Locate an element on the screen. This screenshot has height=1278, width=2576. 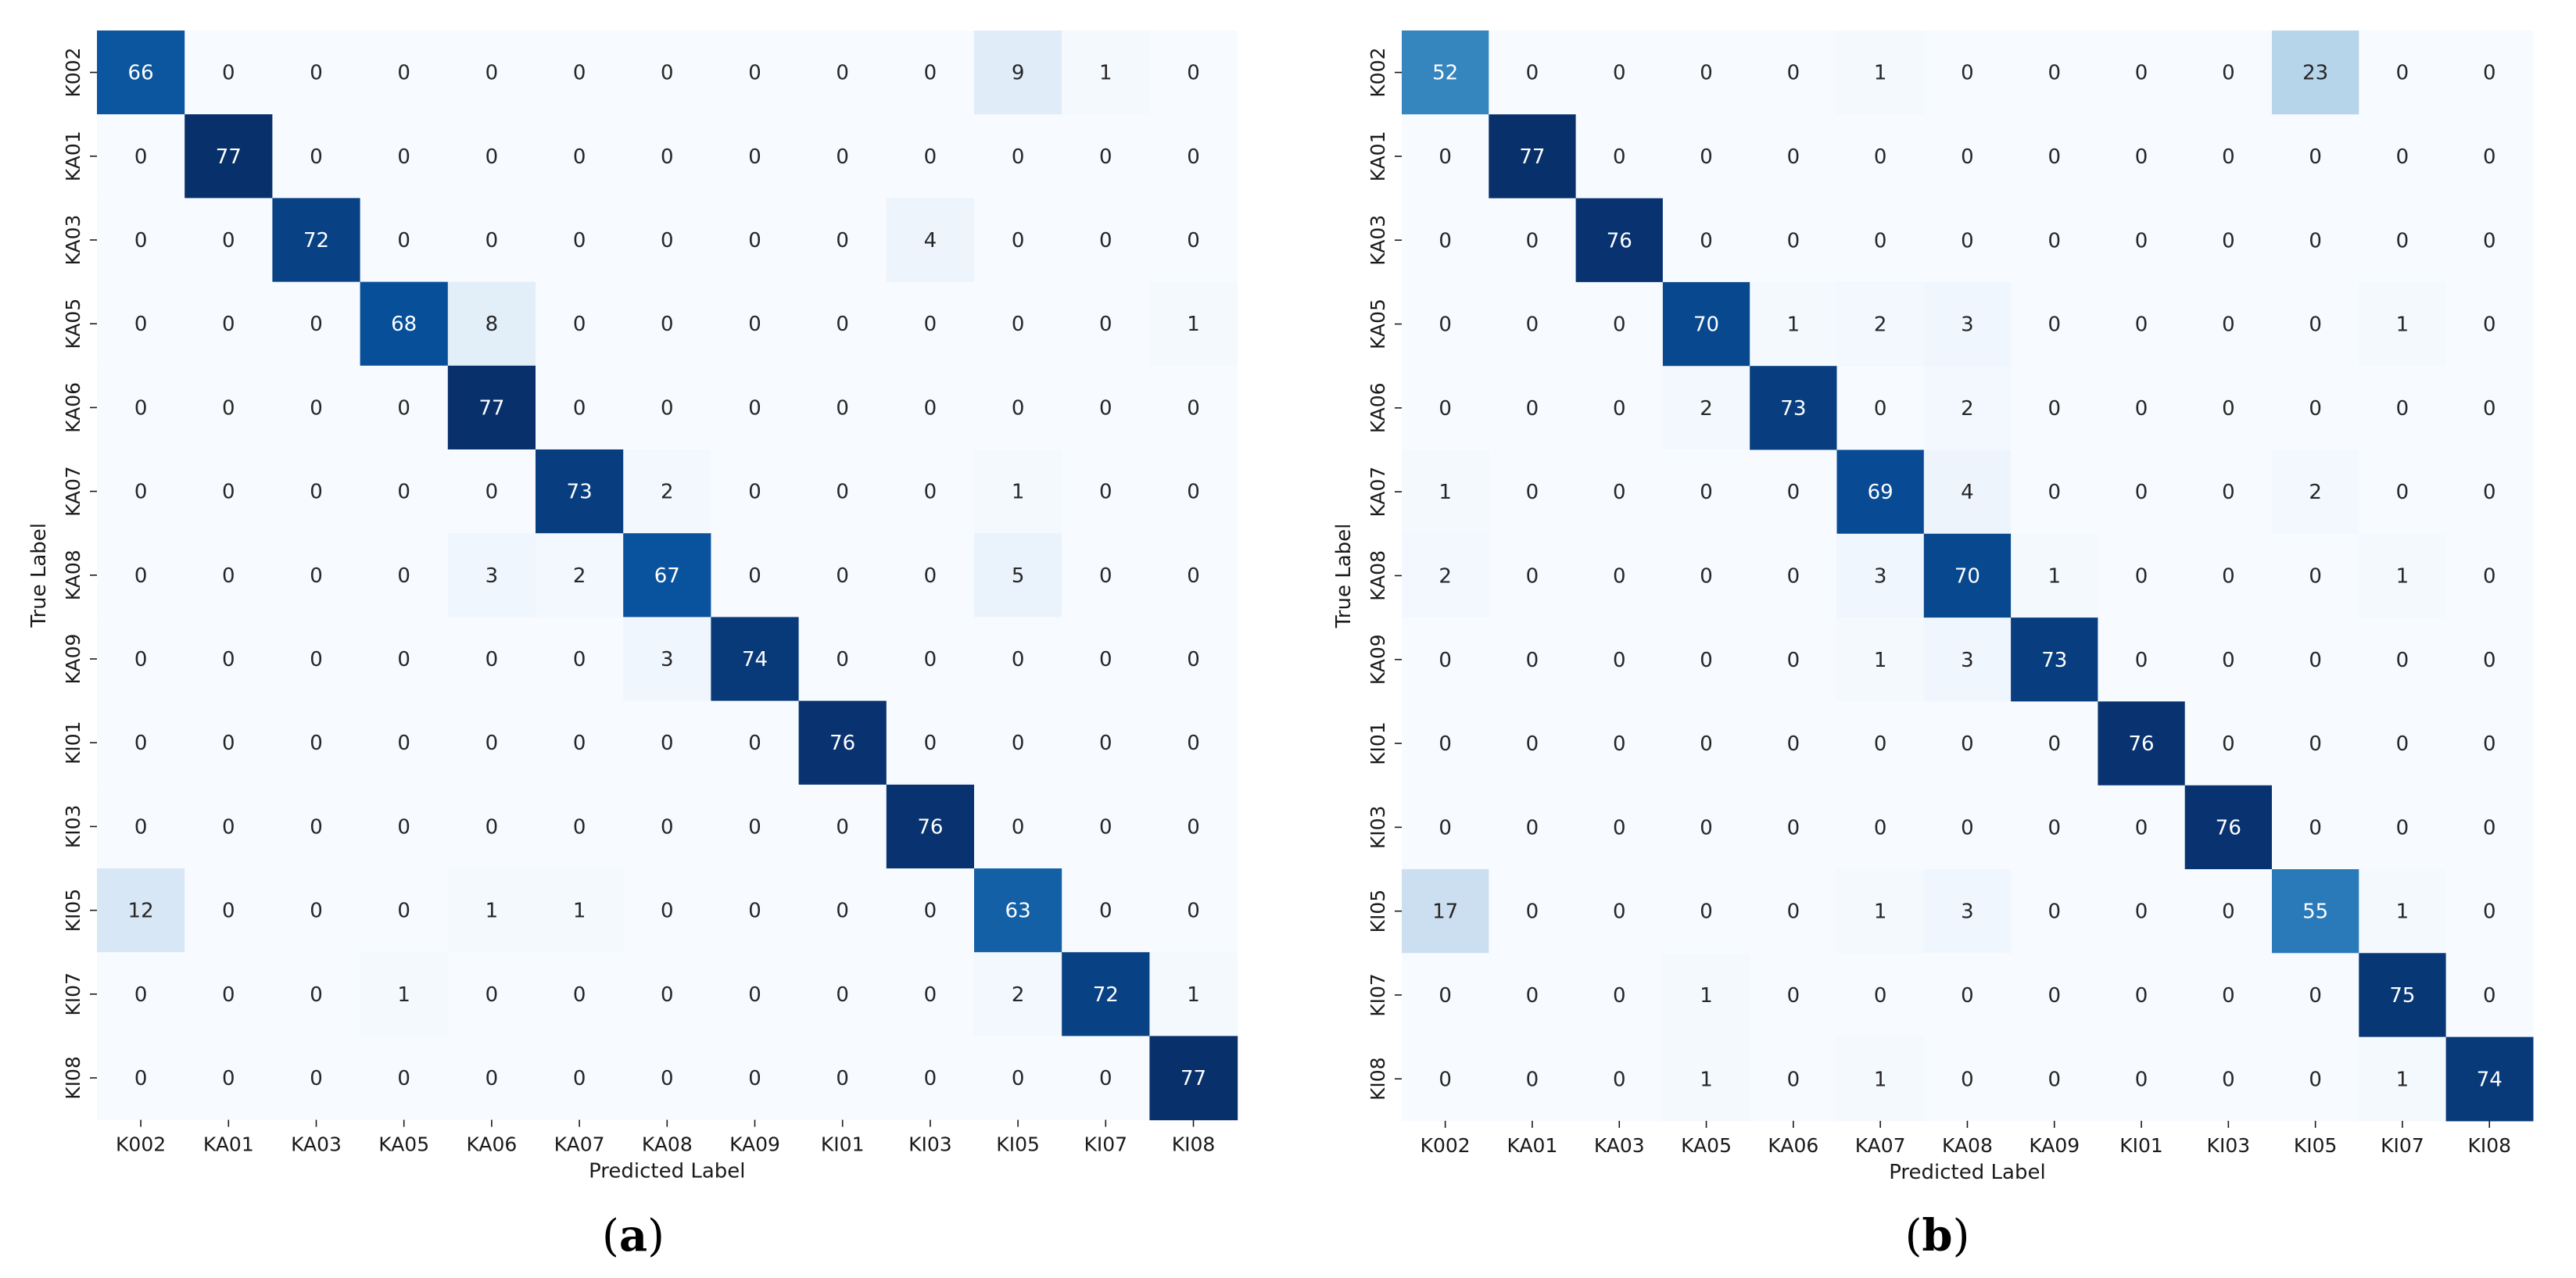
cell-value-label: 70 is located at coordinates (1967, 576).